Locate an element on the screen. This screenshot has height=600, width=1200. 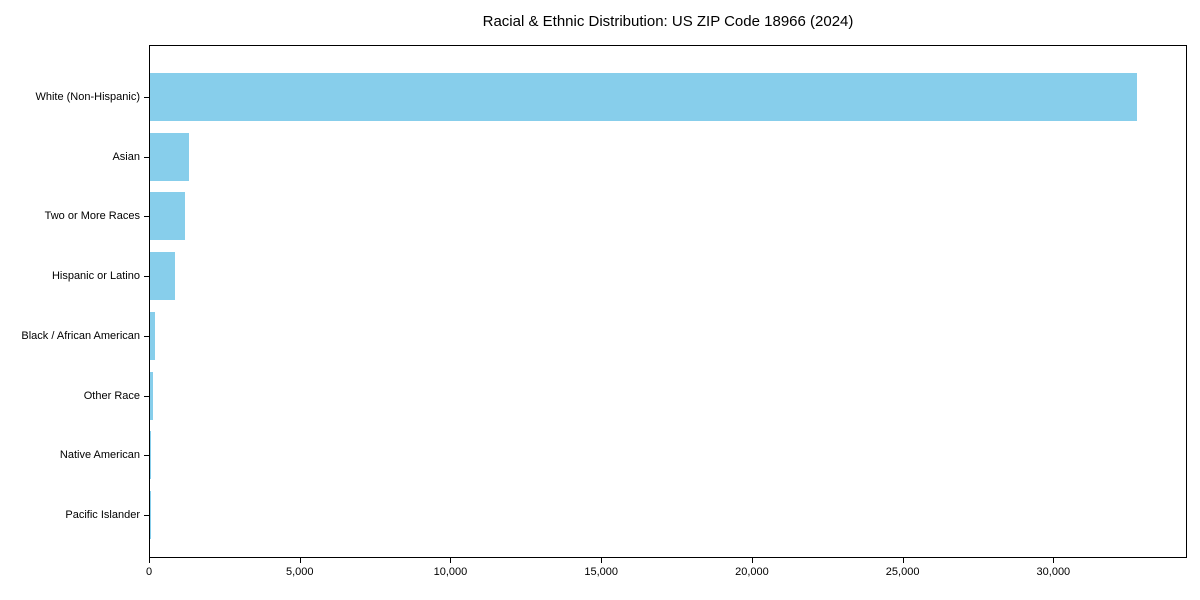
y-tick-label: Other Race is located at coordinates (111, 395).